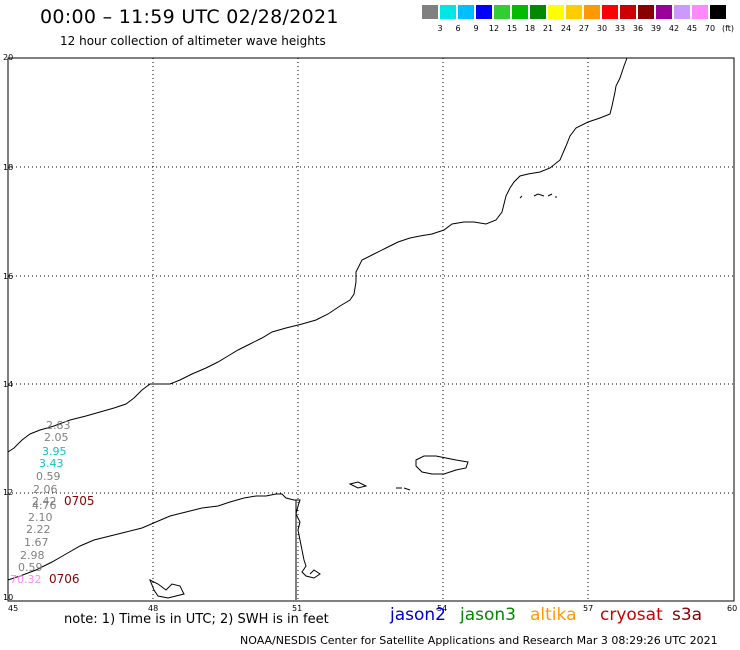  I want to click on wave-height-value: 2.06, so click(45, 489).